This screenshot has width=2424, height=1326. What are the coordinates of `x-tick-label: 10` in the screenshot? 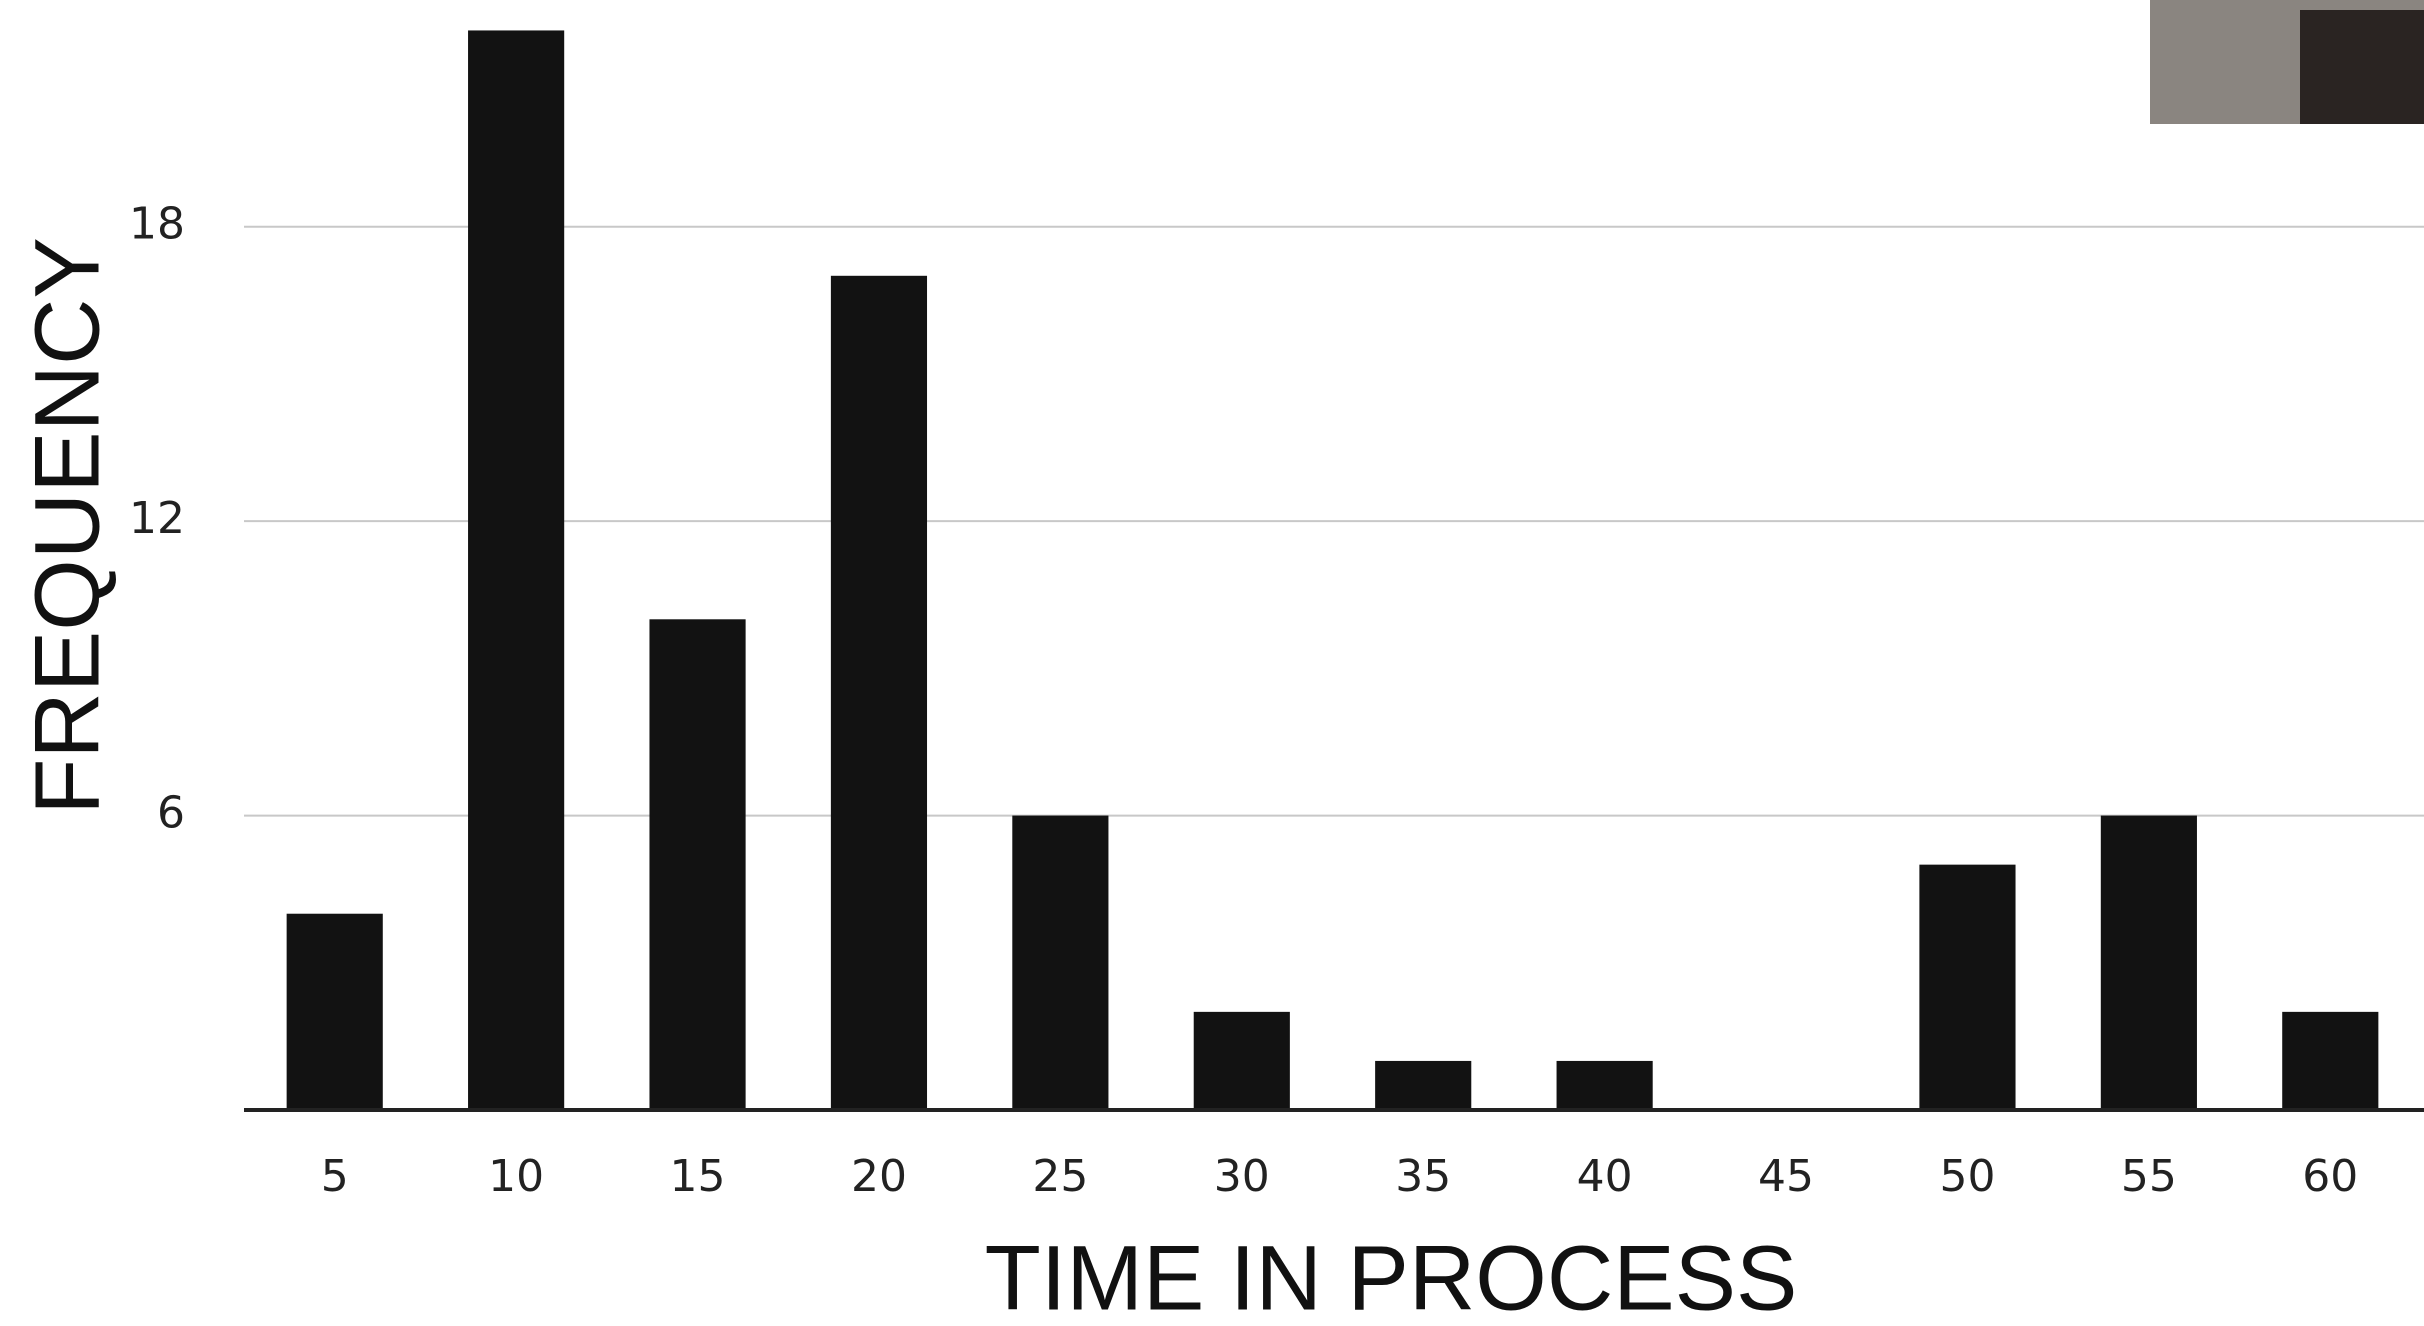 It's located at (516, 1176).